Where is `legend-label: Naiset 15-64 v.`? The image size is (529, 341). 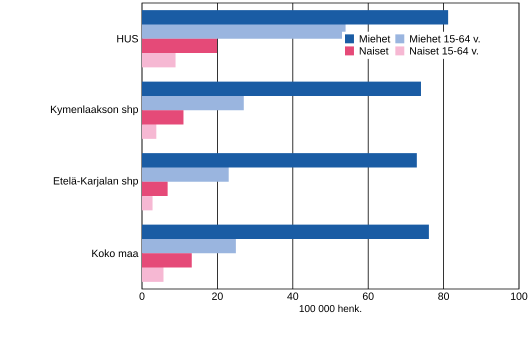
legend-label: Naiset 15-64 v. is located at coordinates (444, 50).